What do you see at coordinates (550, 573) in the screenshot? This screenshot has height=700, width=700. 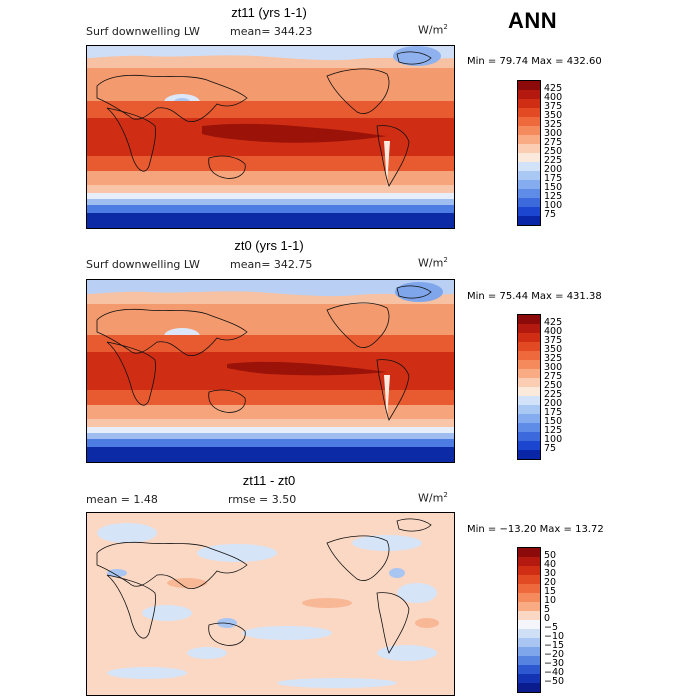 I see `colorbar-label: 30` at bounding box center [550, 573].